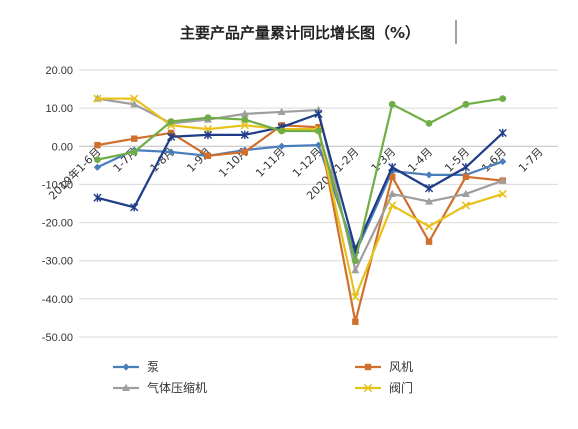 Image resolution: width=578 pixels, height=429 pixels. Describe the element at coordinates (62, 147) in the screenshot. I see `y-tick-label: 0.00` at that location.